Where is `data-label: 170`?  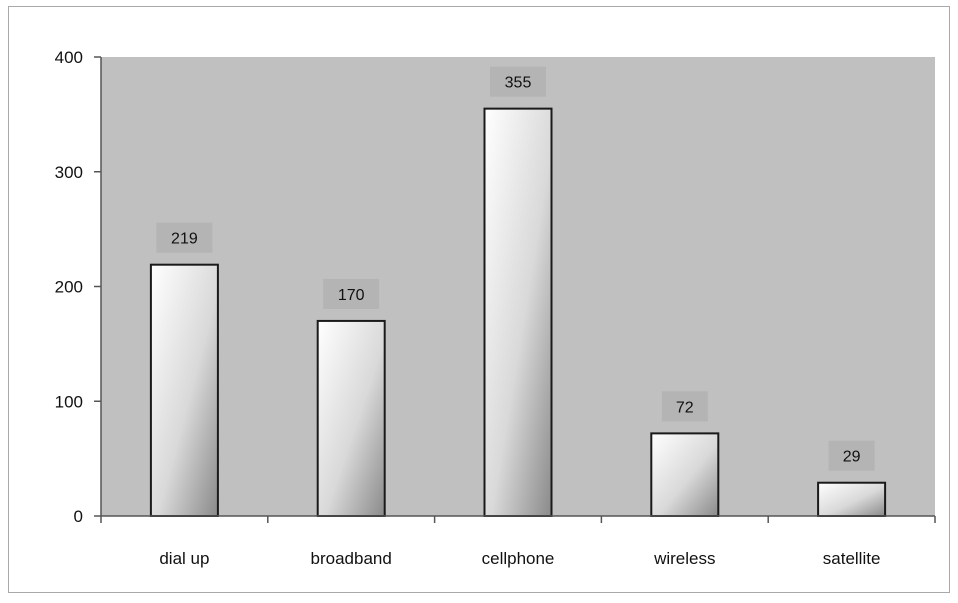
data-label: 170 is located at coordinates (351, 295).